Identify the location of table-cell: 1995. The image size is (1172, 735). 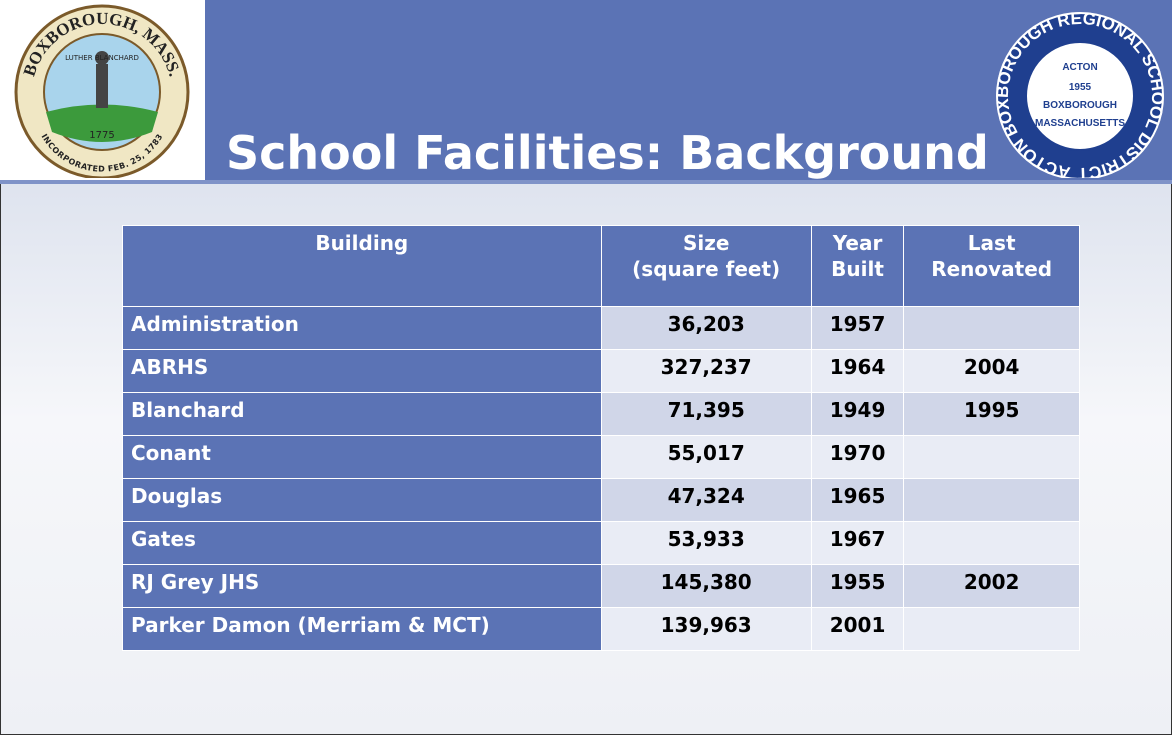
(991, 414).